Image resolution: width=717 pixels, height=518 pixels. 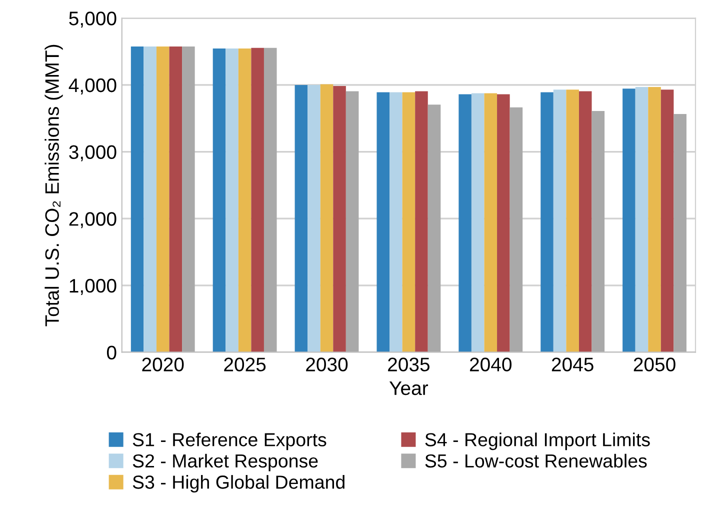 What do you see at coordinates (92, 86) in the screenshot?
I see `y-tick-label: 4,000` at bounding box center [92, 86].